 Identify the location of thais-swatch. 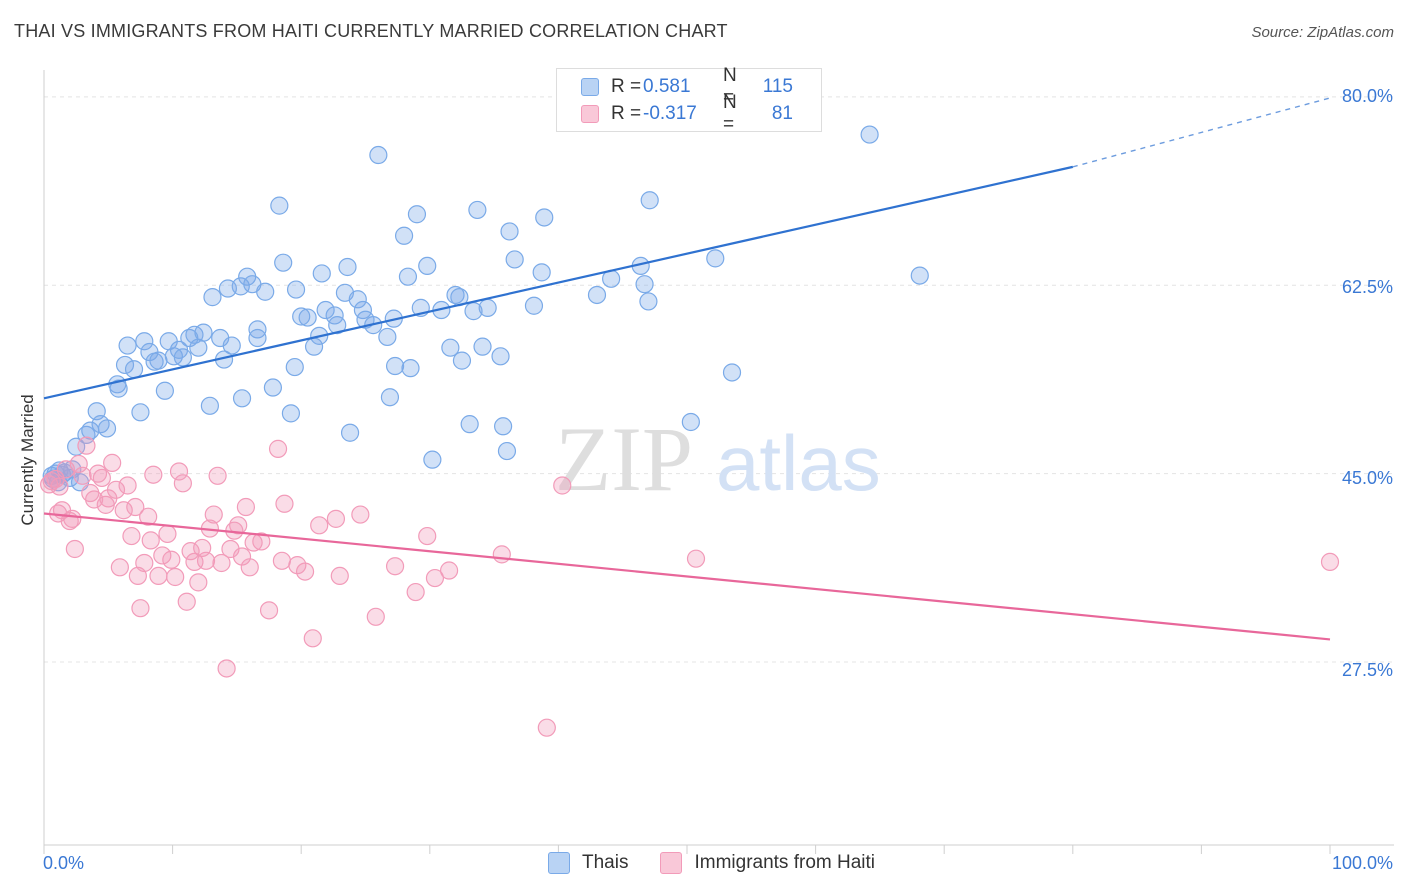
(559, 863).